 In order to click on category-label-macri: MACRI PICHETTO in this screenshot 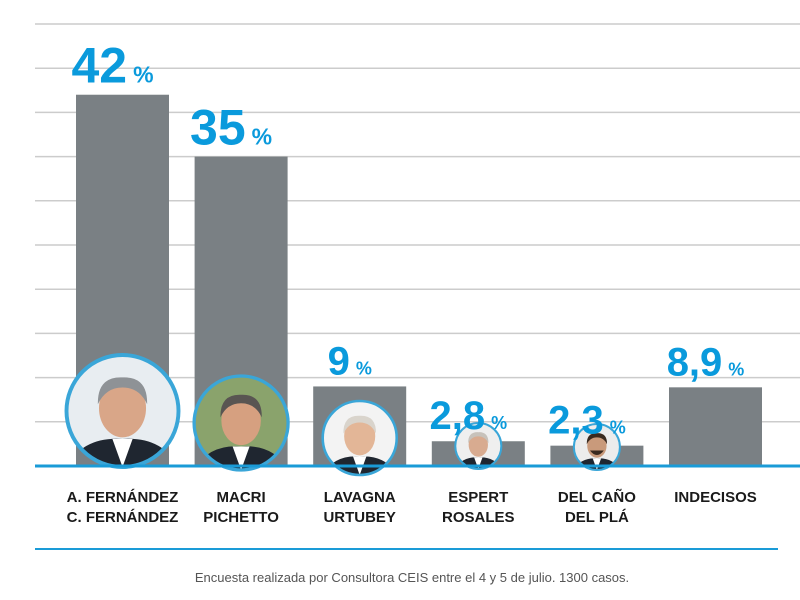, I will do `click(241, 507)`.